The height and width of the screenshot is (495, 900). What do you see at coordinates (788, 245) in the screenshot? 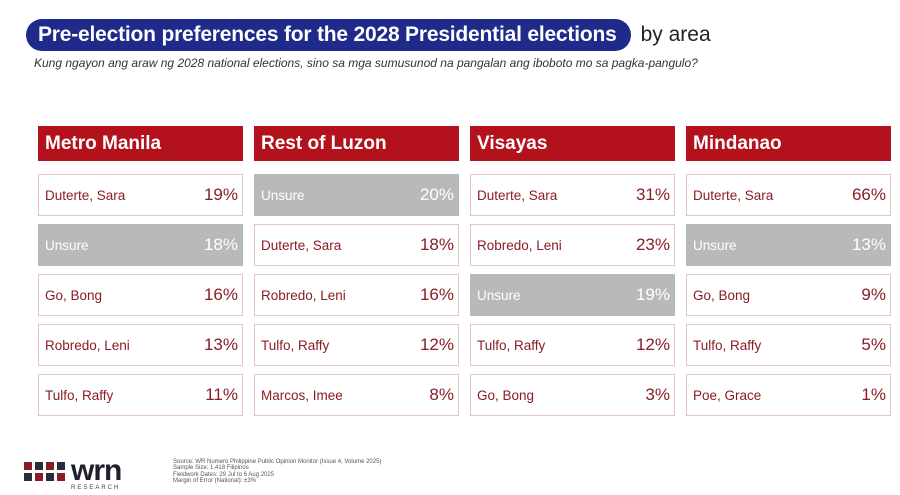
I see `candidate-row: Unsure 13%` at bounding box center [788, 245].